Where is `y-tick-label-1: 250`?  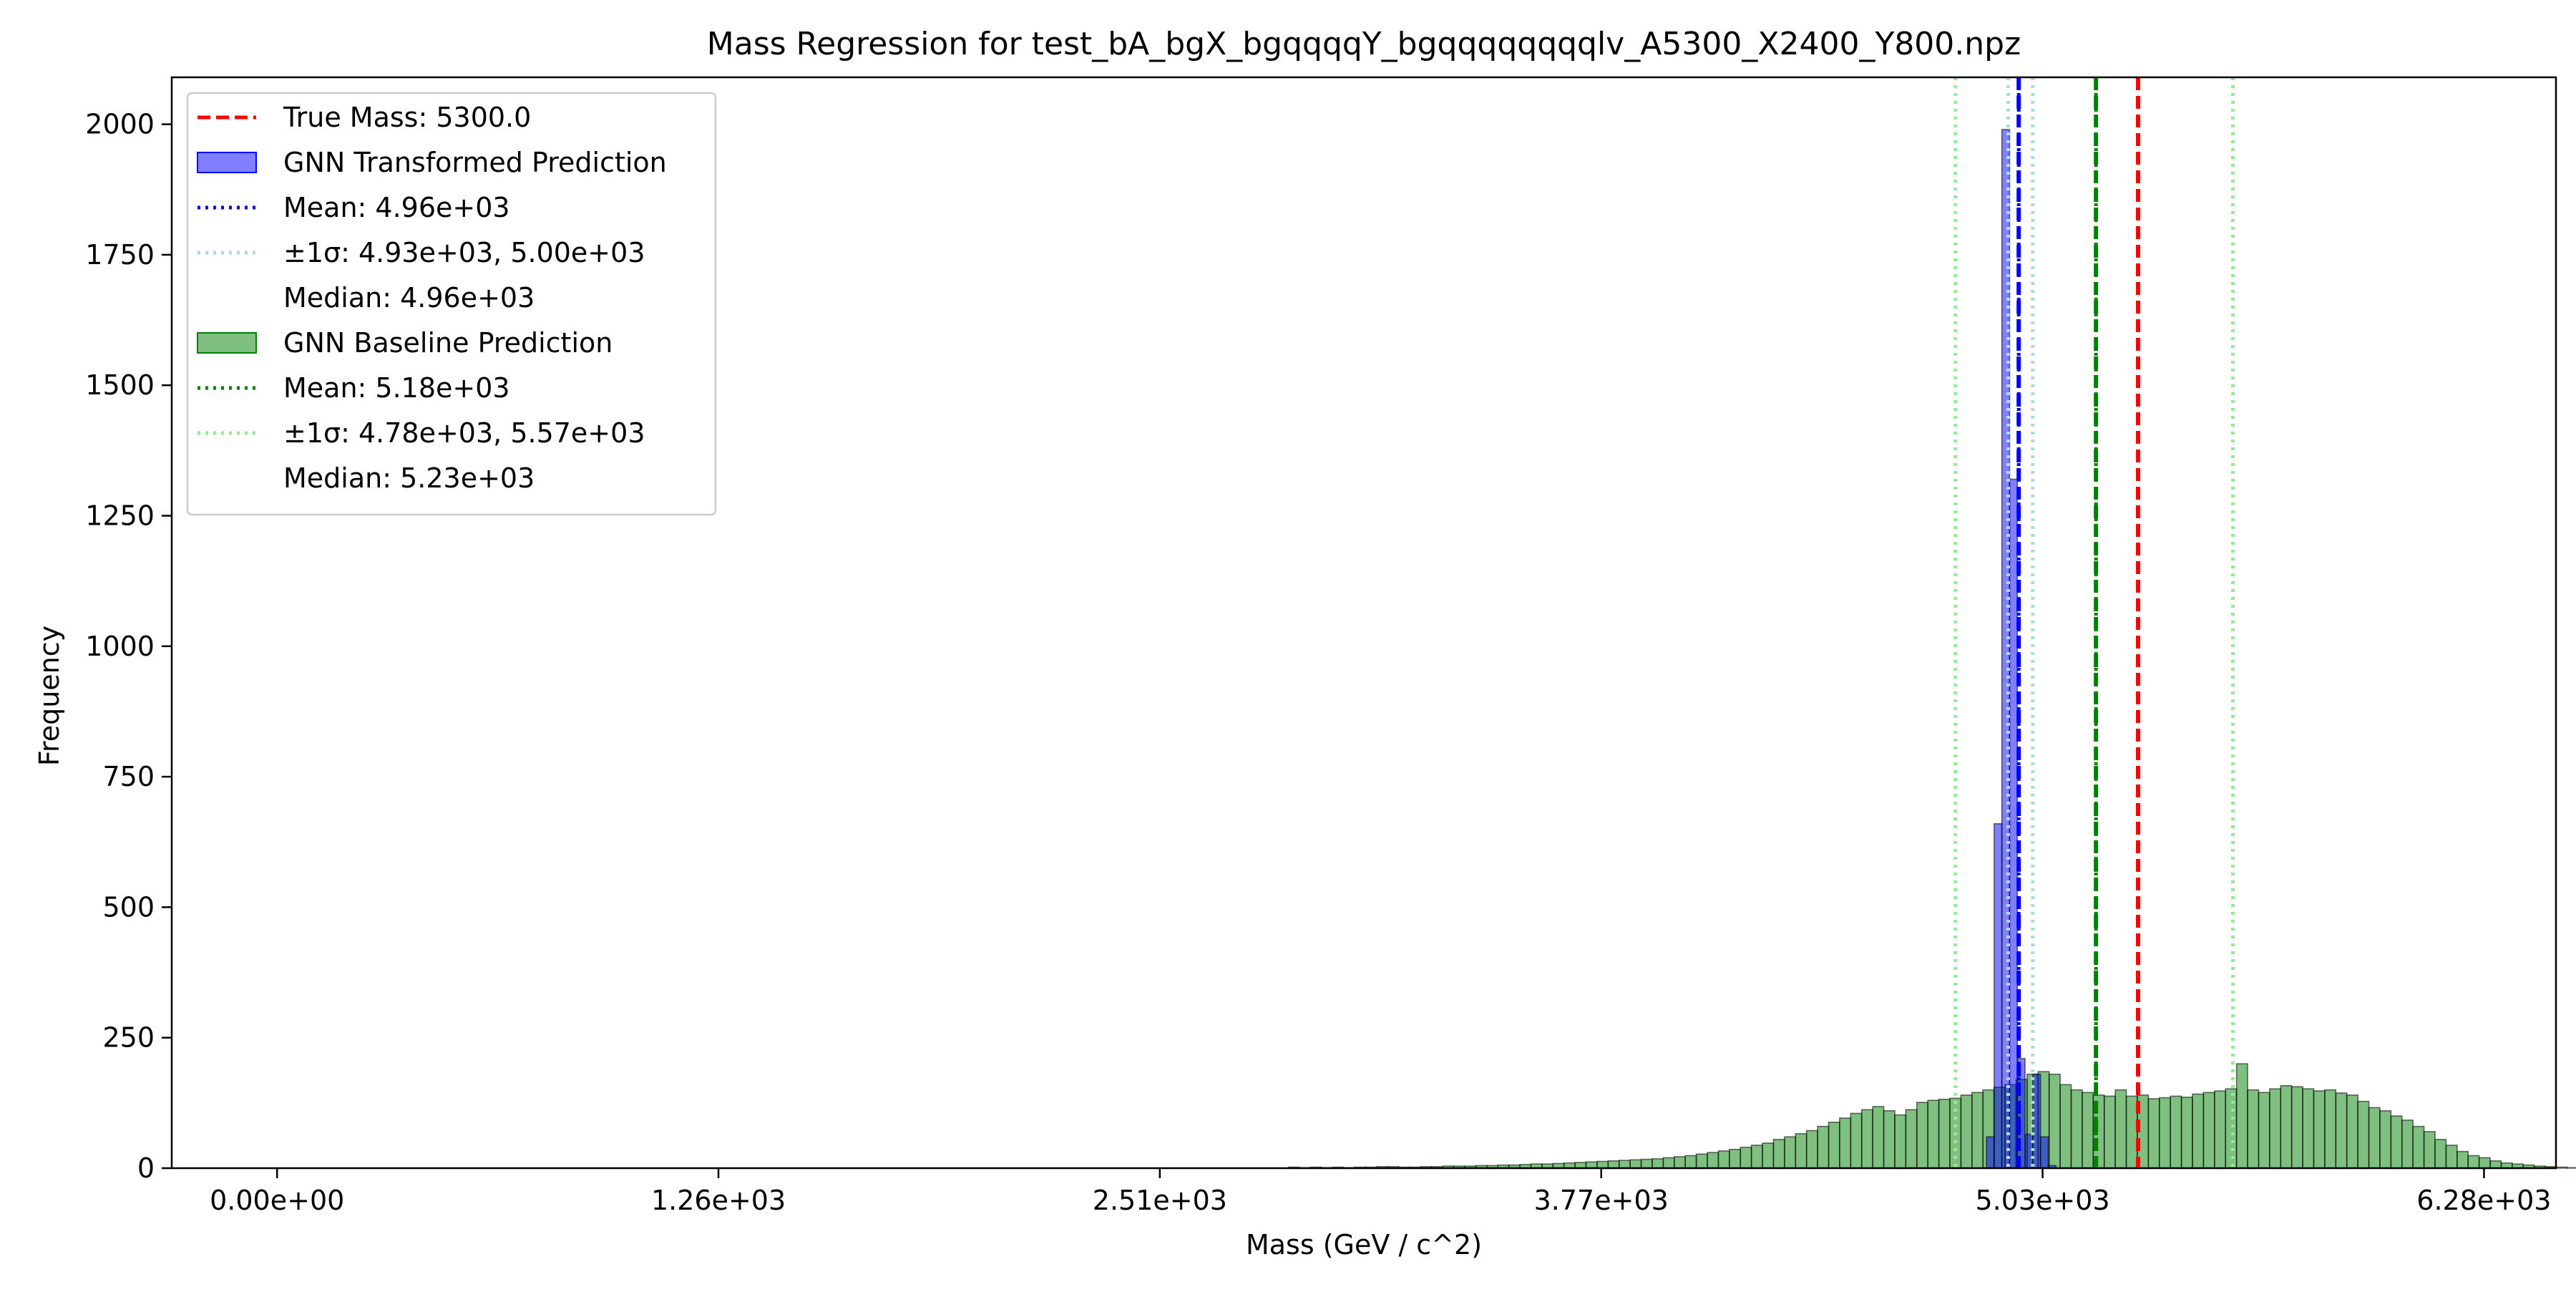
y-tick-label-1: 250 is located at coordinates (128, 1038).